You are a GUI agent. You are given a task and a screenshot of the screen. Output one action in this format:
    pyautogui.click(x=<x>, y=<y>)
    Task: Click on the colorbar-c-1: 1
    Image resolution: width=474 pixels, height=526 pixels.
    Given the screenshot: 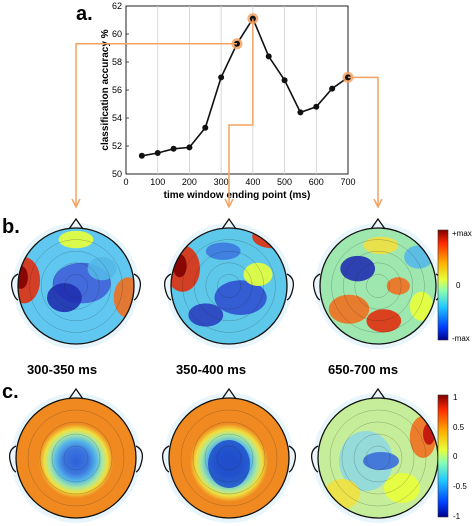 What is the action you would take?
    pyautogui.click(x=455, y=397)
    